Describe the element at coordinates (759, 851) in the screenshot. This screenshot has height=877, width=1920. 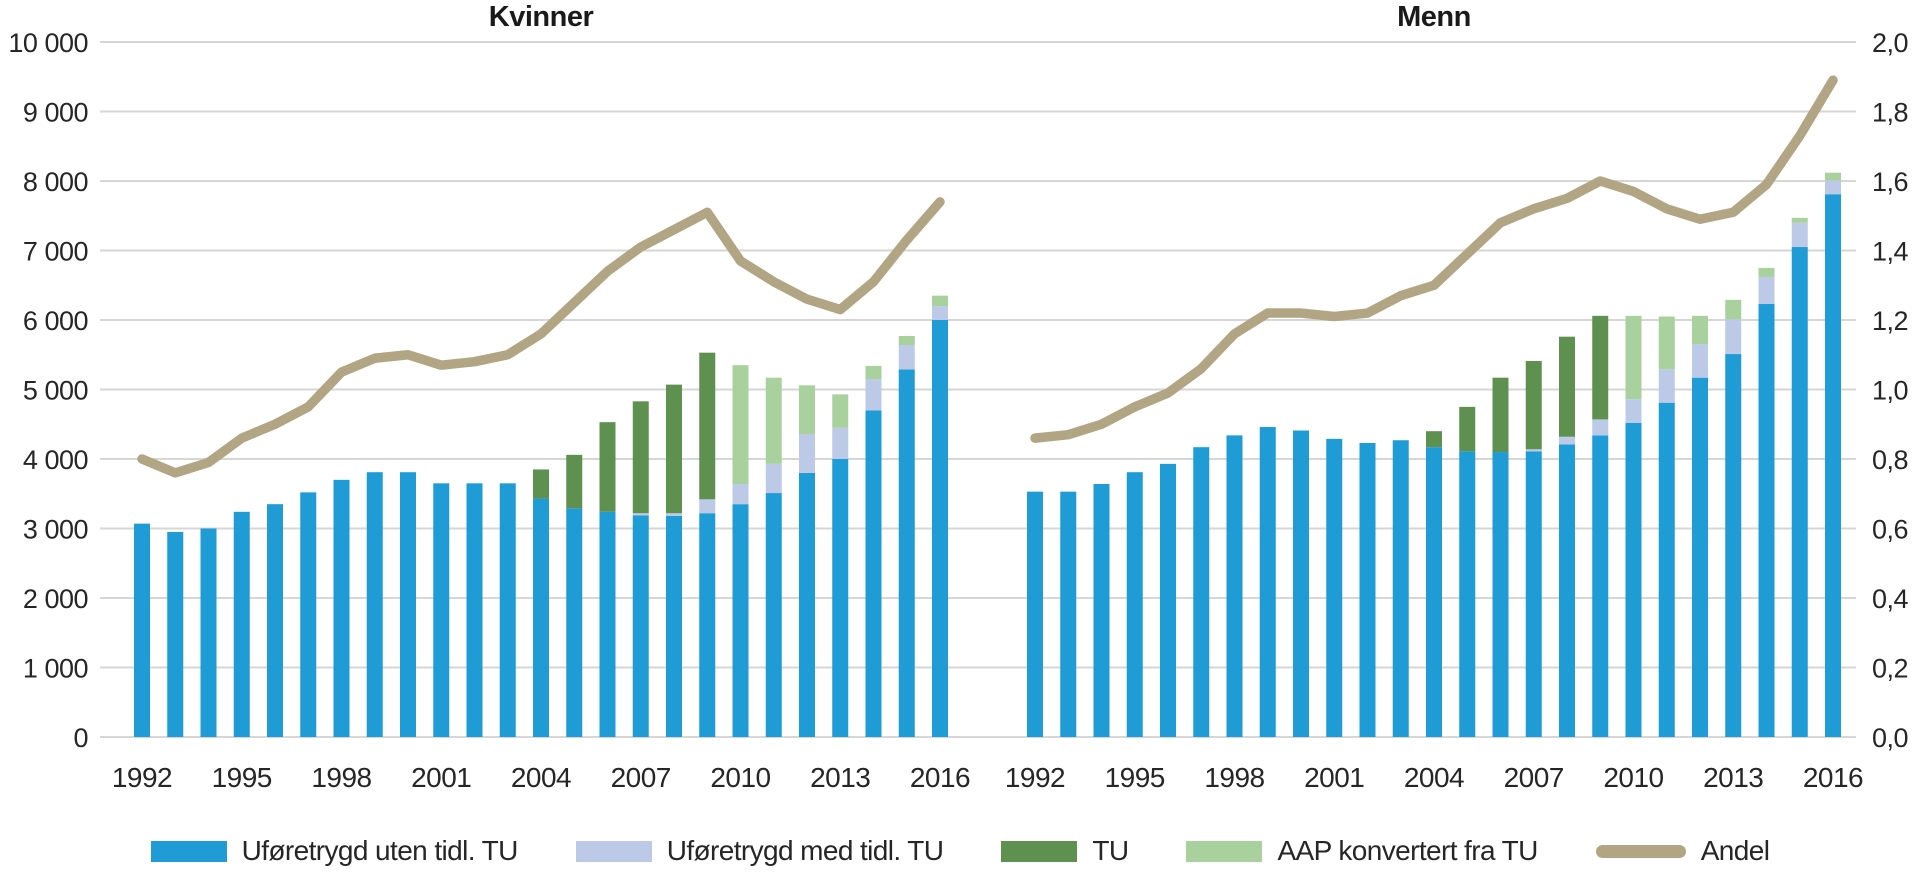
I see `legend-item: Uføretrygd med tidl. TU` at that location.